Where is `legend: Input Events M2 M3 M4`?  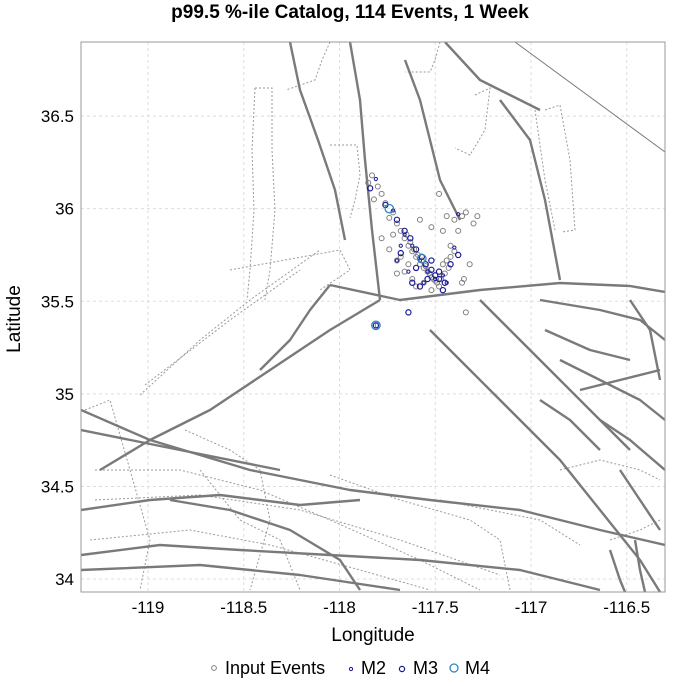
legend: Input Events M2 M3 M4 is located at coordinates (350, 668).